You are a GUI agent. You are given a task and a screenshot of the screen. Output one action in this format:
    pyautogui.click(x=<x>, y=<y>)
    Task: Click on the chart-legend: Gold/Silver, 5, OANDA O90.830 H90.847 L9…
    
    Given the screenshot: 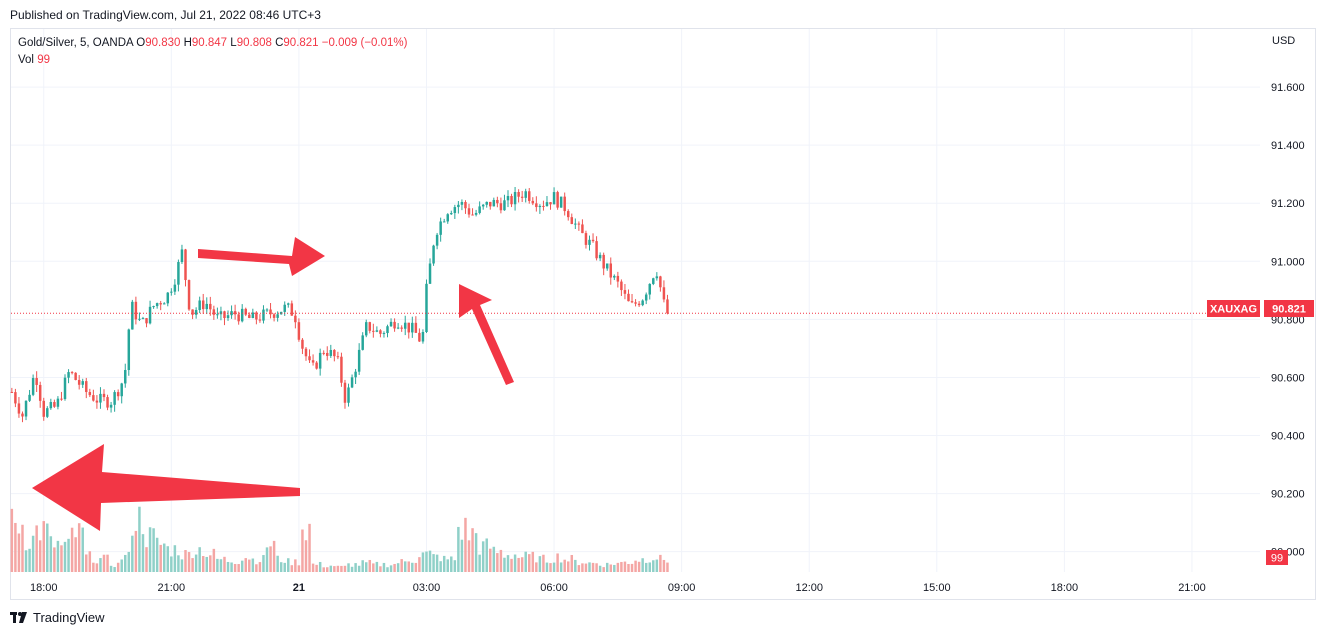 What is the action you would take?
    pyautogui.click(x=212, y=52)
    